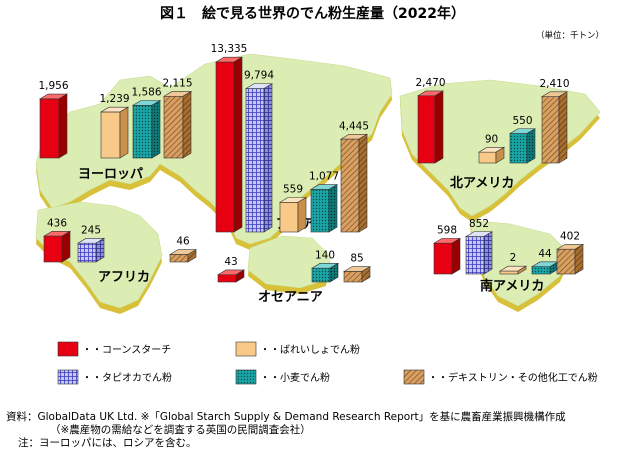 The width and height of the screenshot is (640, 452). What do you see at coordinates (183, 242) in the screenshot?
I see `value-label-dextrin: 46` at bounding box center [183, 242].